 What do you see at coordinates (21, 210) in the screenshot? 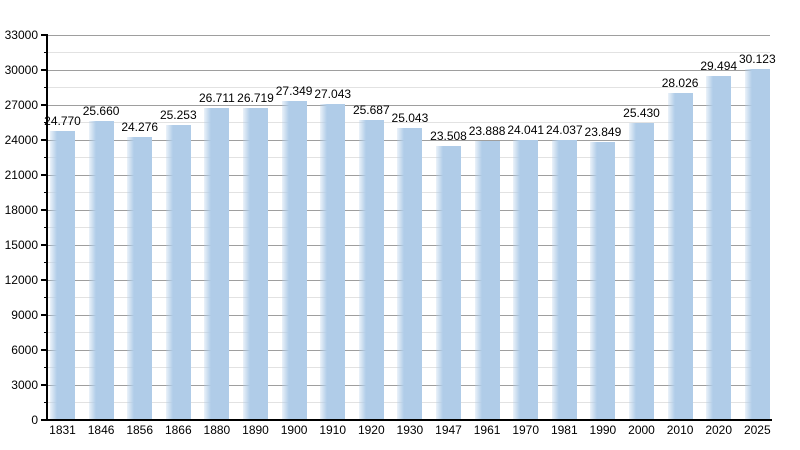
I see `y-axis-tick-label: 18000` at bounding box center [21, 210].